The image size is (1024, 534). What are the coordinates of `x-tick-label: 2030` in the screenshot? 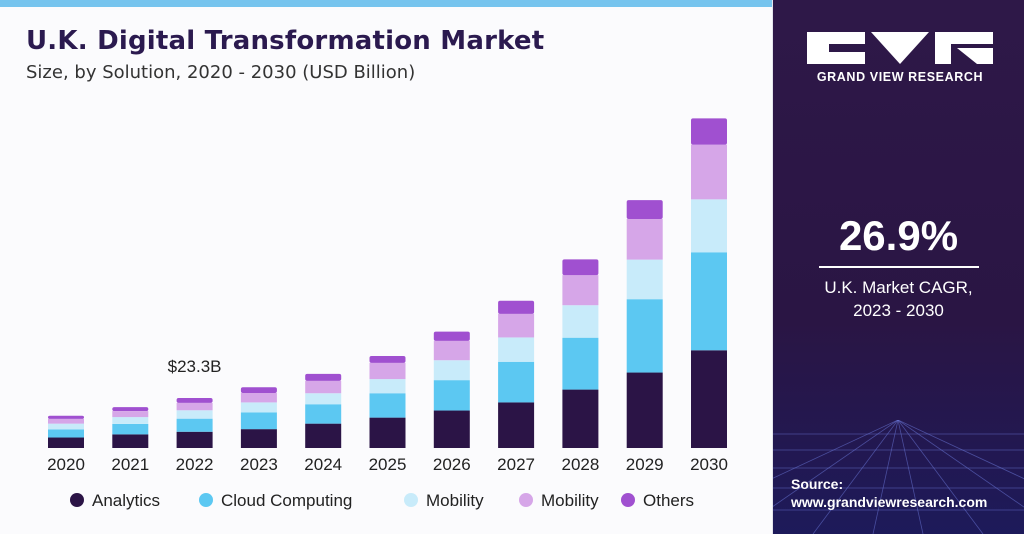 It's located at (709, 464).